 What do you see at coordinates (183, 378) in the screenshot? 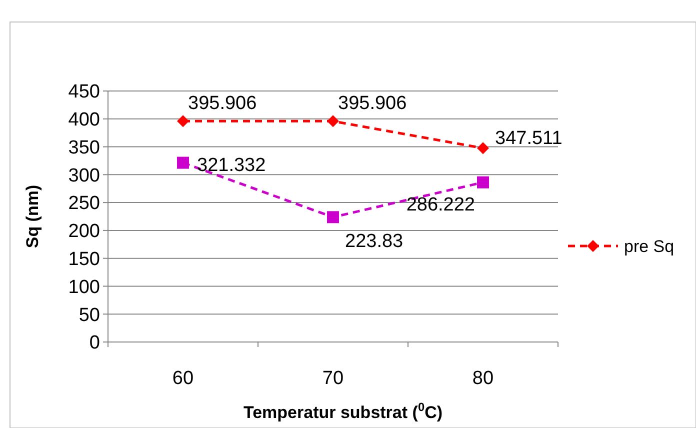
I see `x-tick-label: 60` at bounding box center [183, 378].